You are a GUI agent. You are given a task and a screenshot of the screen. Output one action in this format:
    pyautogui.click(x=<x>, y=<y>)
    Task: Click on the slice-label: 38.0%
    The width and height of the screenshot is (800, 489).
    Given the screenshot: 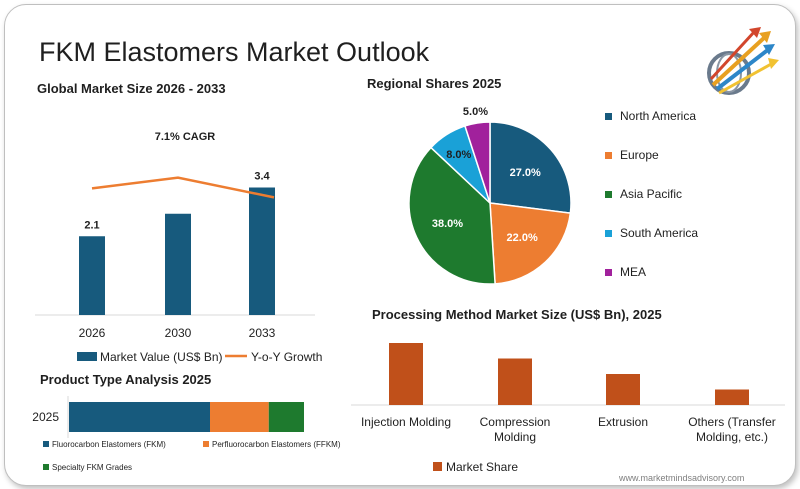 What is the action you would take?
    pyautogui.click(x=447, y=224)
    